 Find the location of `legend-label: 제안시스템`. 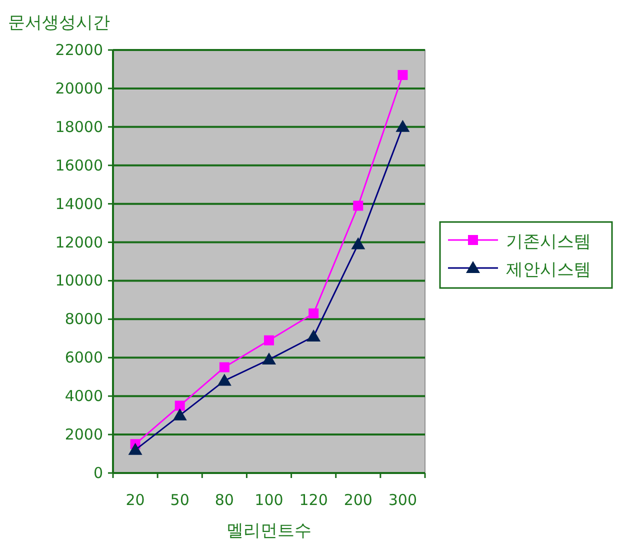

legend-label: 제안시스템 is located at coordinates (548, 270).